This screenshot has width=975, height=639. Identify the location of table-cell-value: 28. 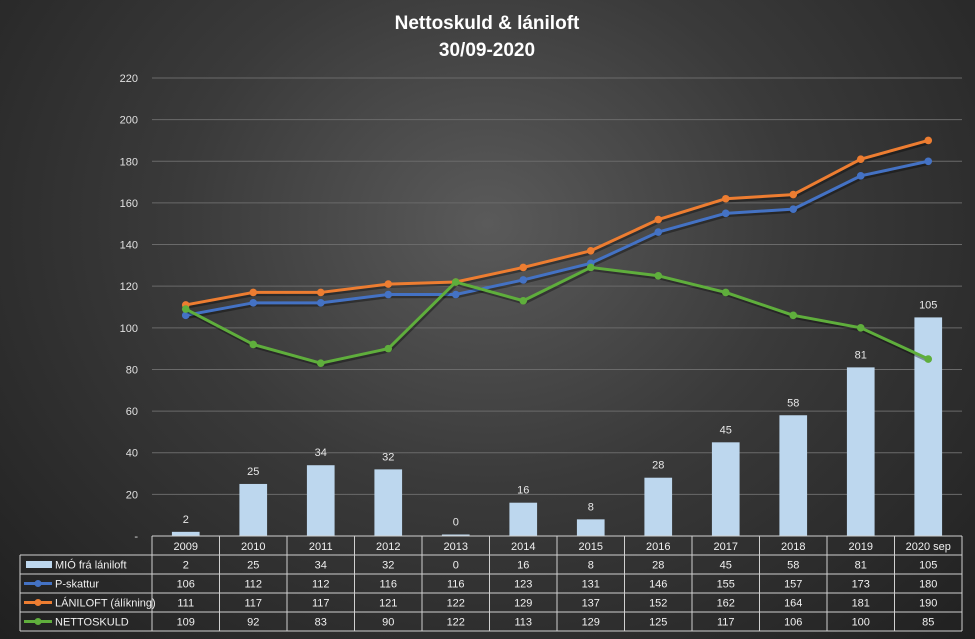
(658, 566).